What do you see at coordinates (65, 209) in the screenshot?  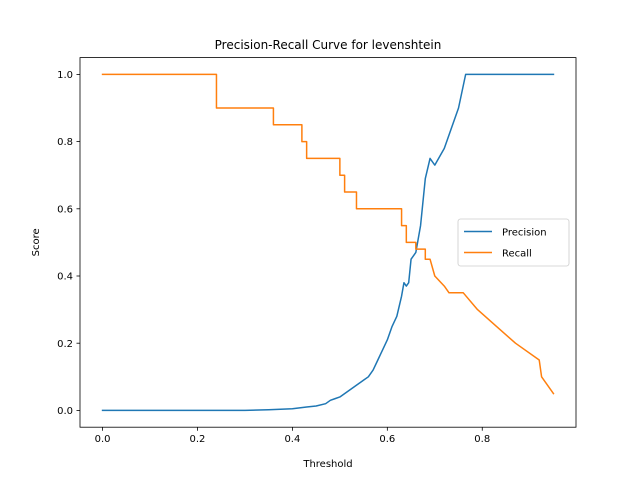 I see `y-tick-label: 0.6` at bounding box center [65, 209].